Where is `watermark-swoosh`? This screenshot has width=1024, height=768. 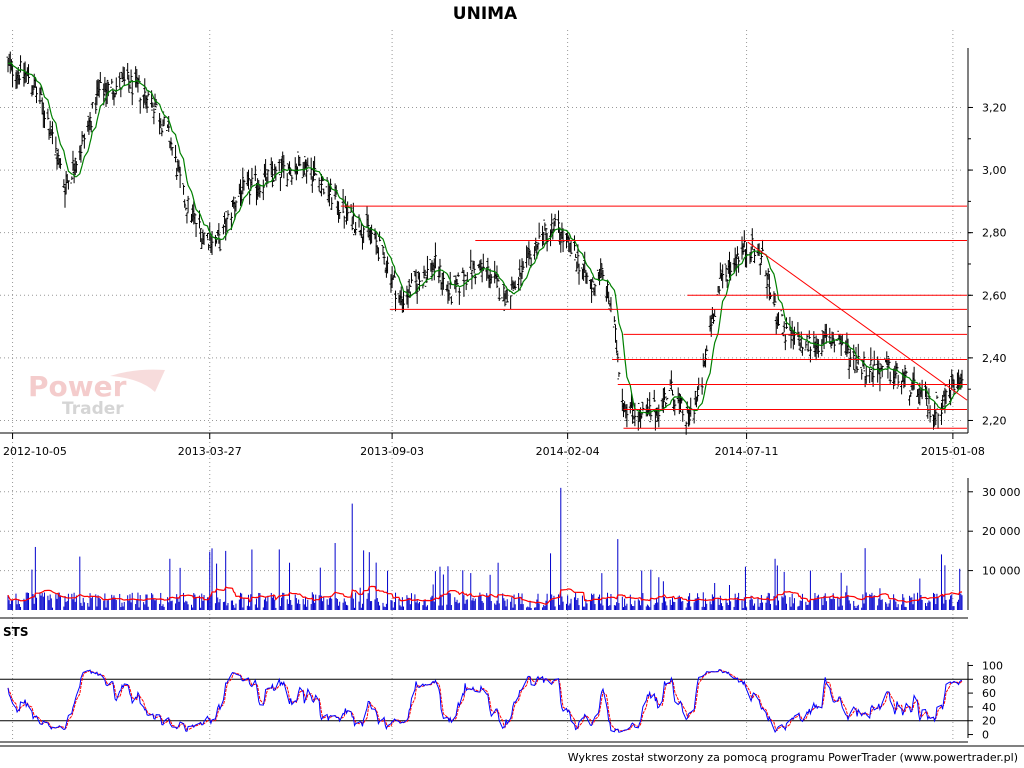 watermark-swoosh is located at coordinates (137, 380).